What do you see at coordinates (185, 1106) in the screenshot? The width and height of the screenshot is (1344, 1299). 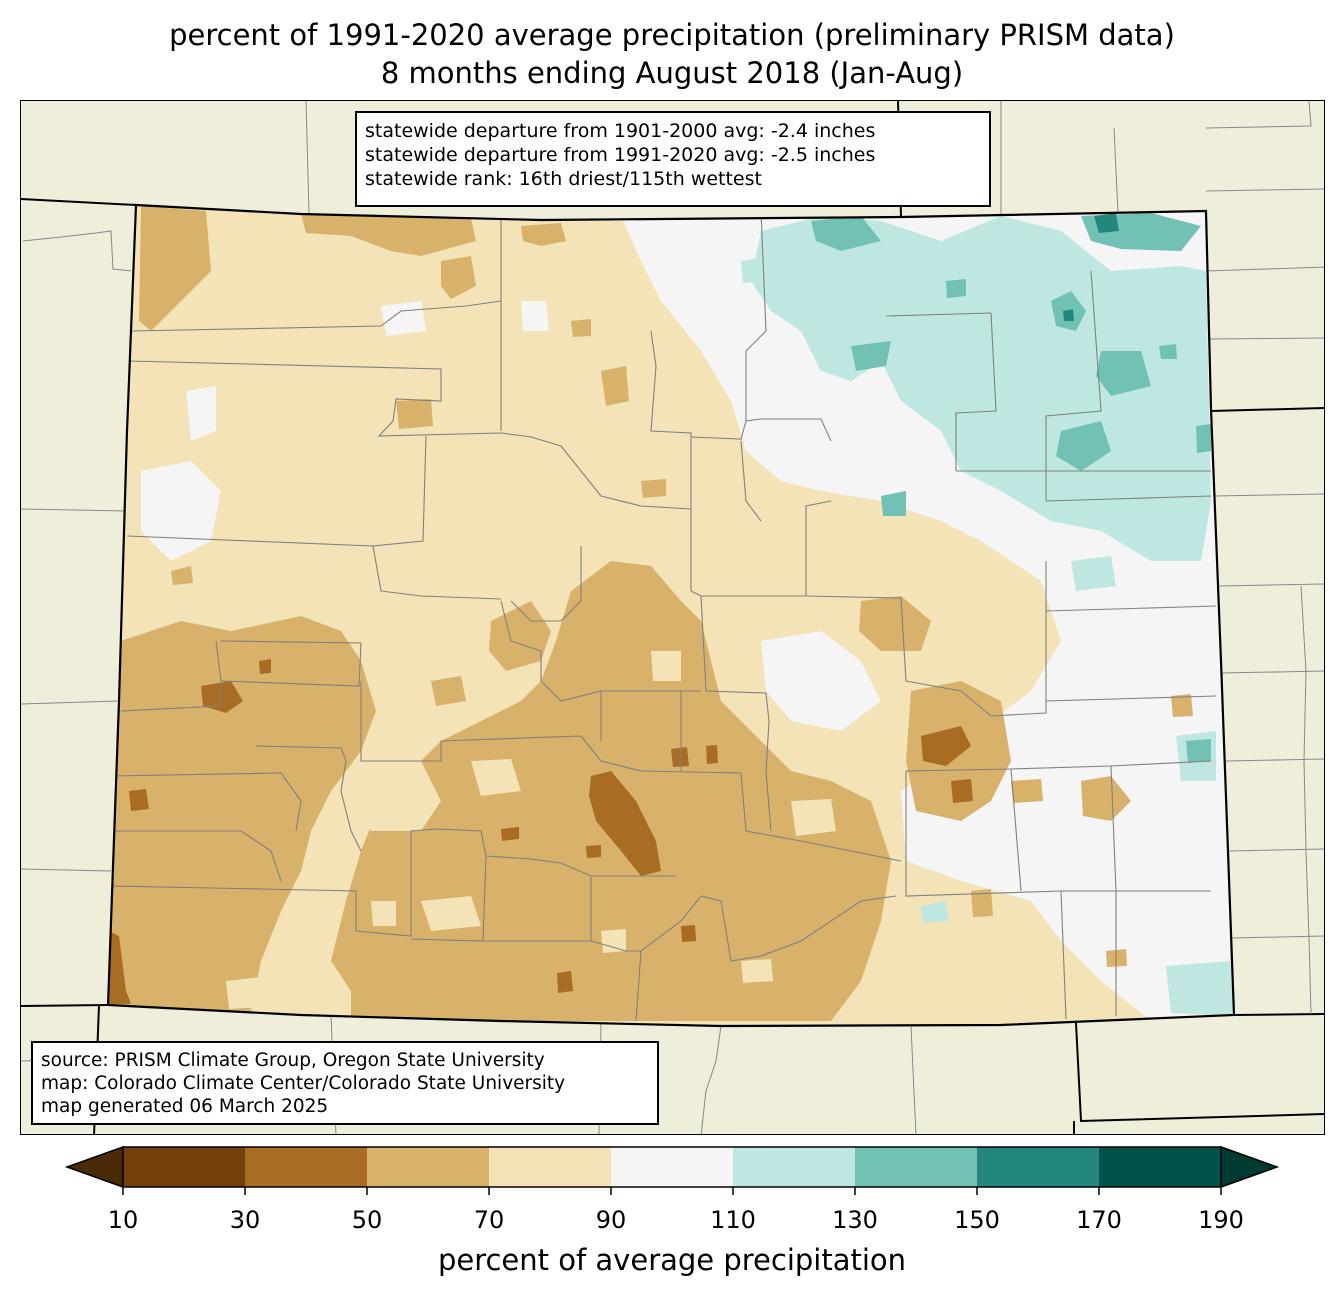 I see `source-generated-date: map generated 06 March 2025` at bounding box center [185, 1106].